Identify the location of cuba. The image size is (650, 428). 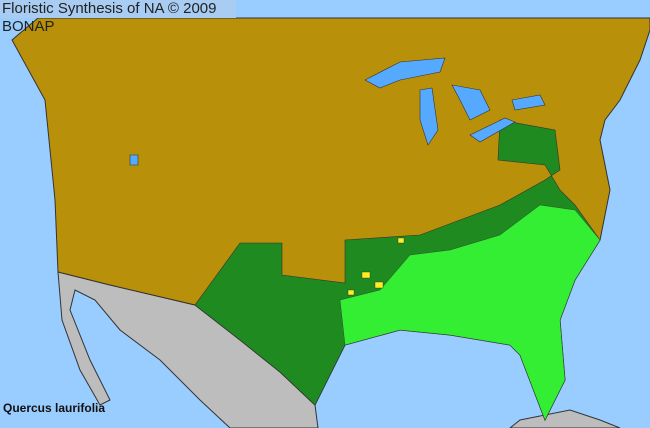
(565, 418).